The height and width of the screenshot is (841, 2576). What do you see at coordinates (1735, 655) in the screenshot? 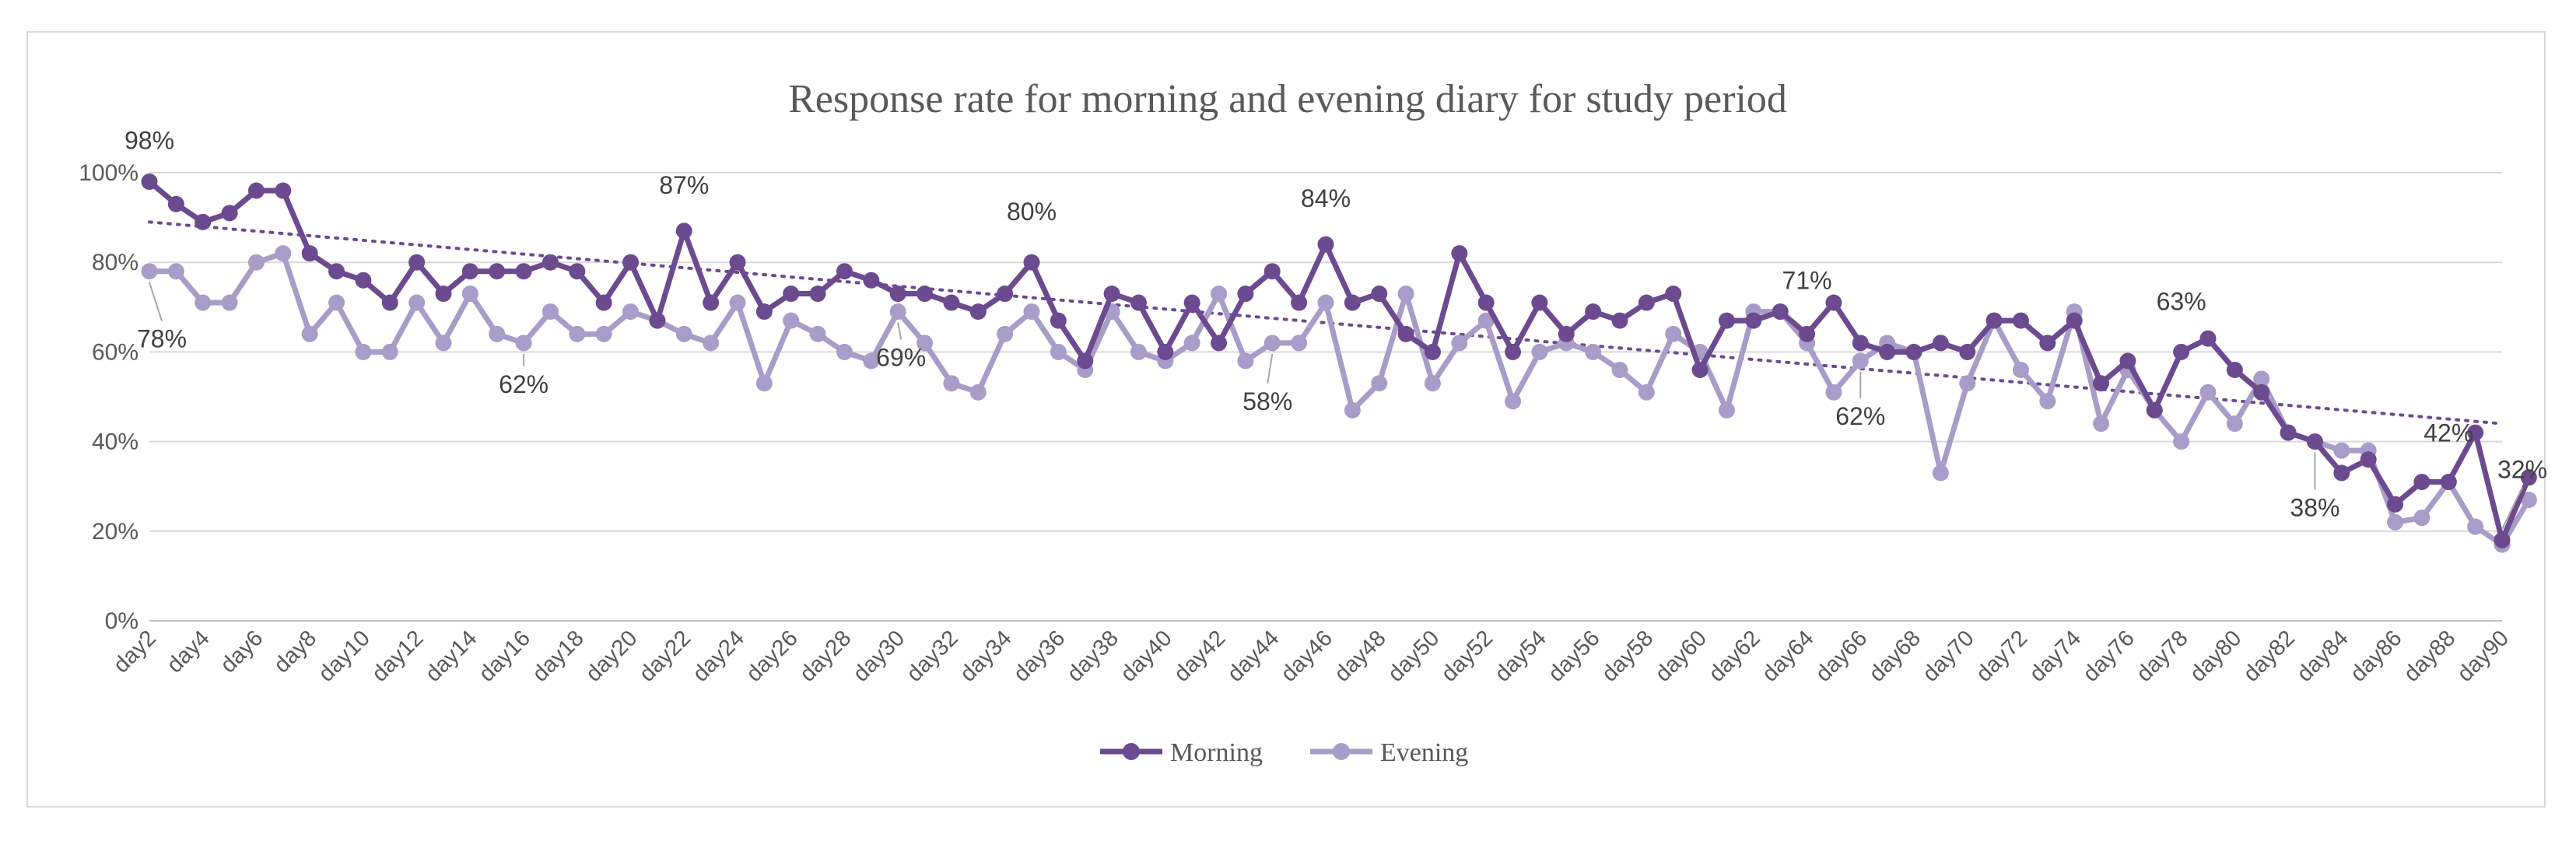
I see `x-tick-label: day62` at bounding box center [1735, 655].